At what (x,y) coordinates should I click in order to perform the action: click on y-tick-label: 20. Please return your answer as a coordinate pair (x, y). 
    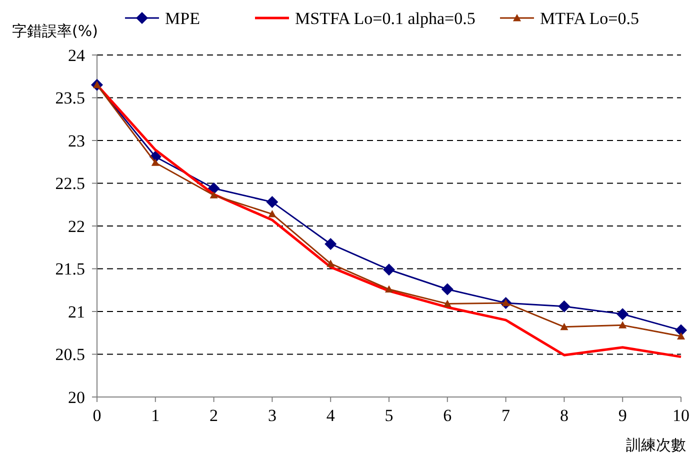
    Looking at the image, I should click on (76, 397).